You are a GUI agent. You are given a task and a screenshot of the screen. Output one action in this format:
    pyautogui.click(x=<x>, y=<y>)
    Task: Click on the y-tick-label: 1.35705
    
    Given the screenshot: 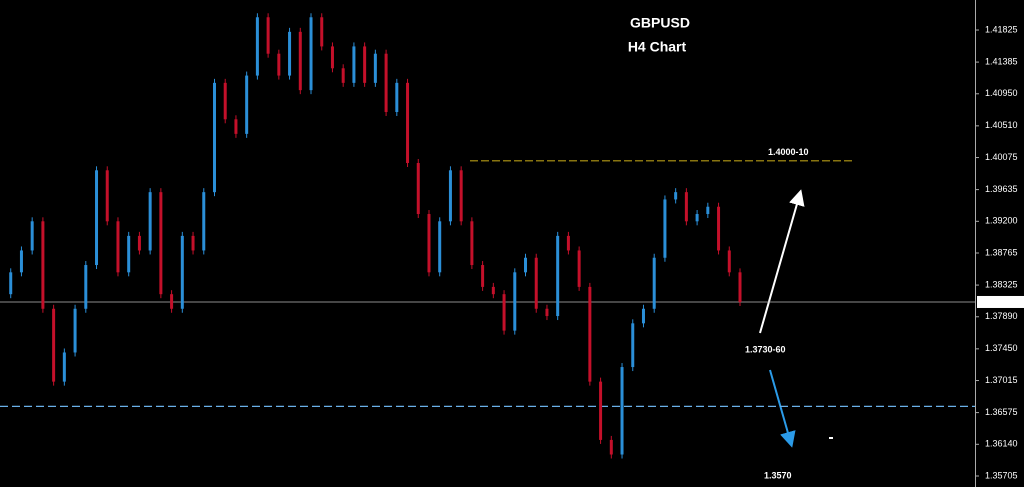 What is the action you would take?
    pyautogui.click(x=1001, y=475)
    